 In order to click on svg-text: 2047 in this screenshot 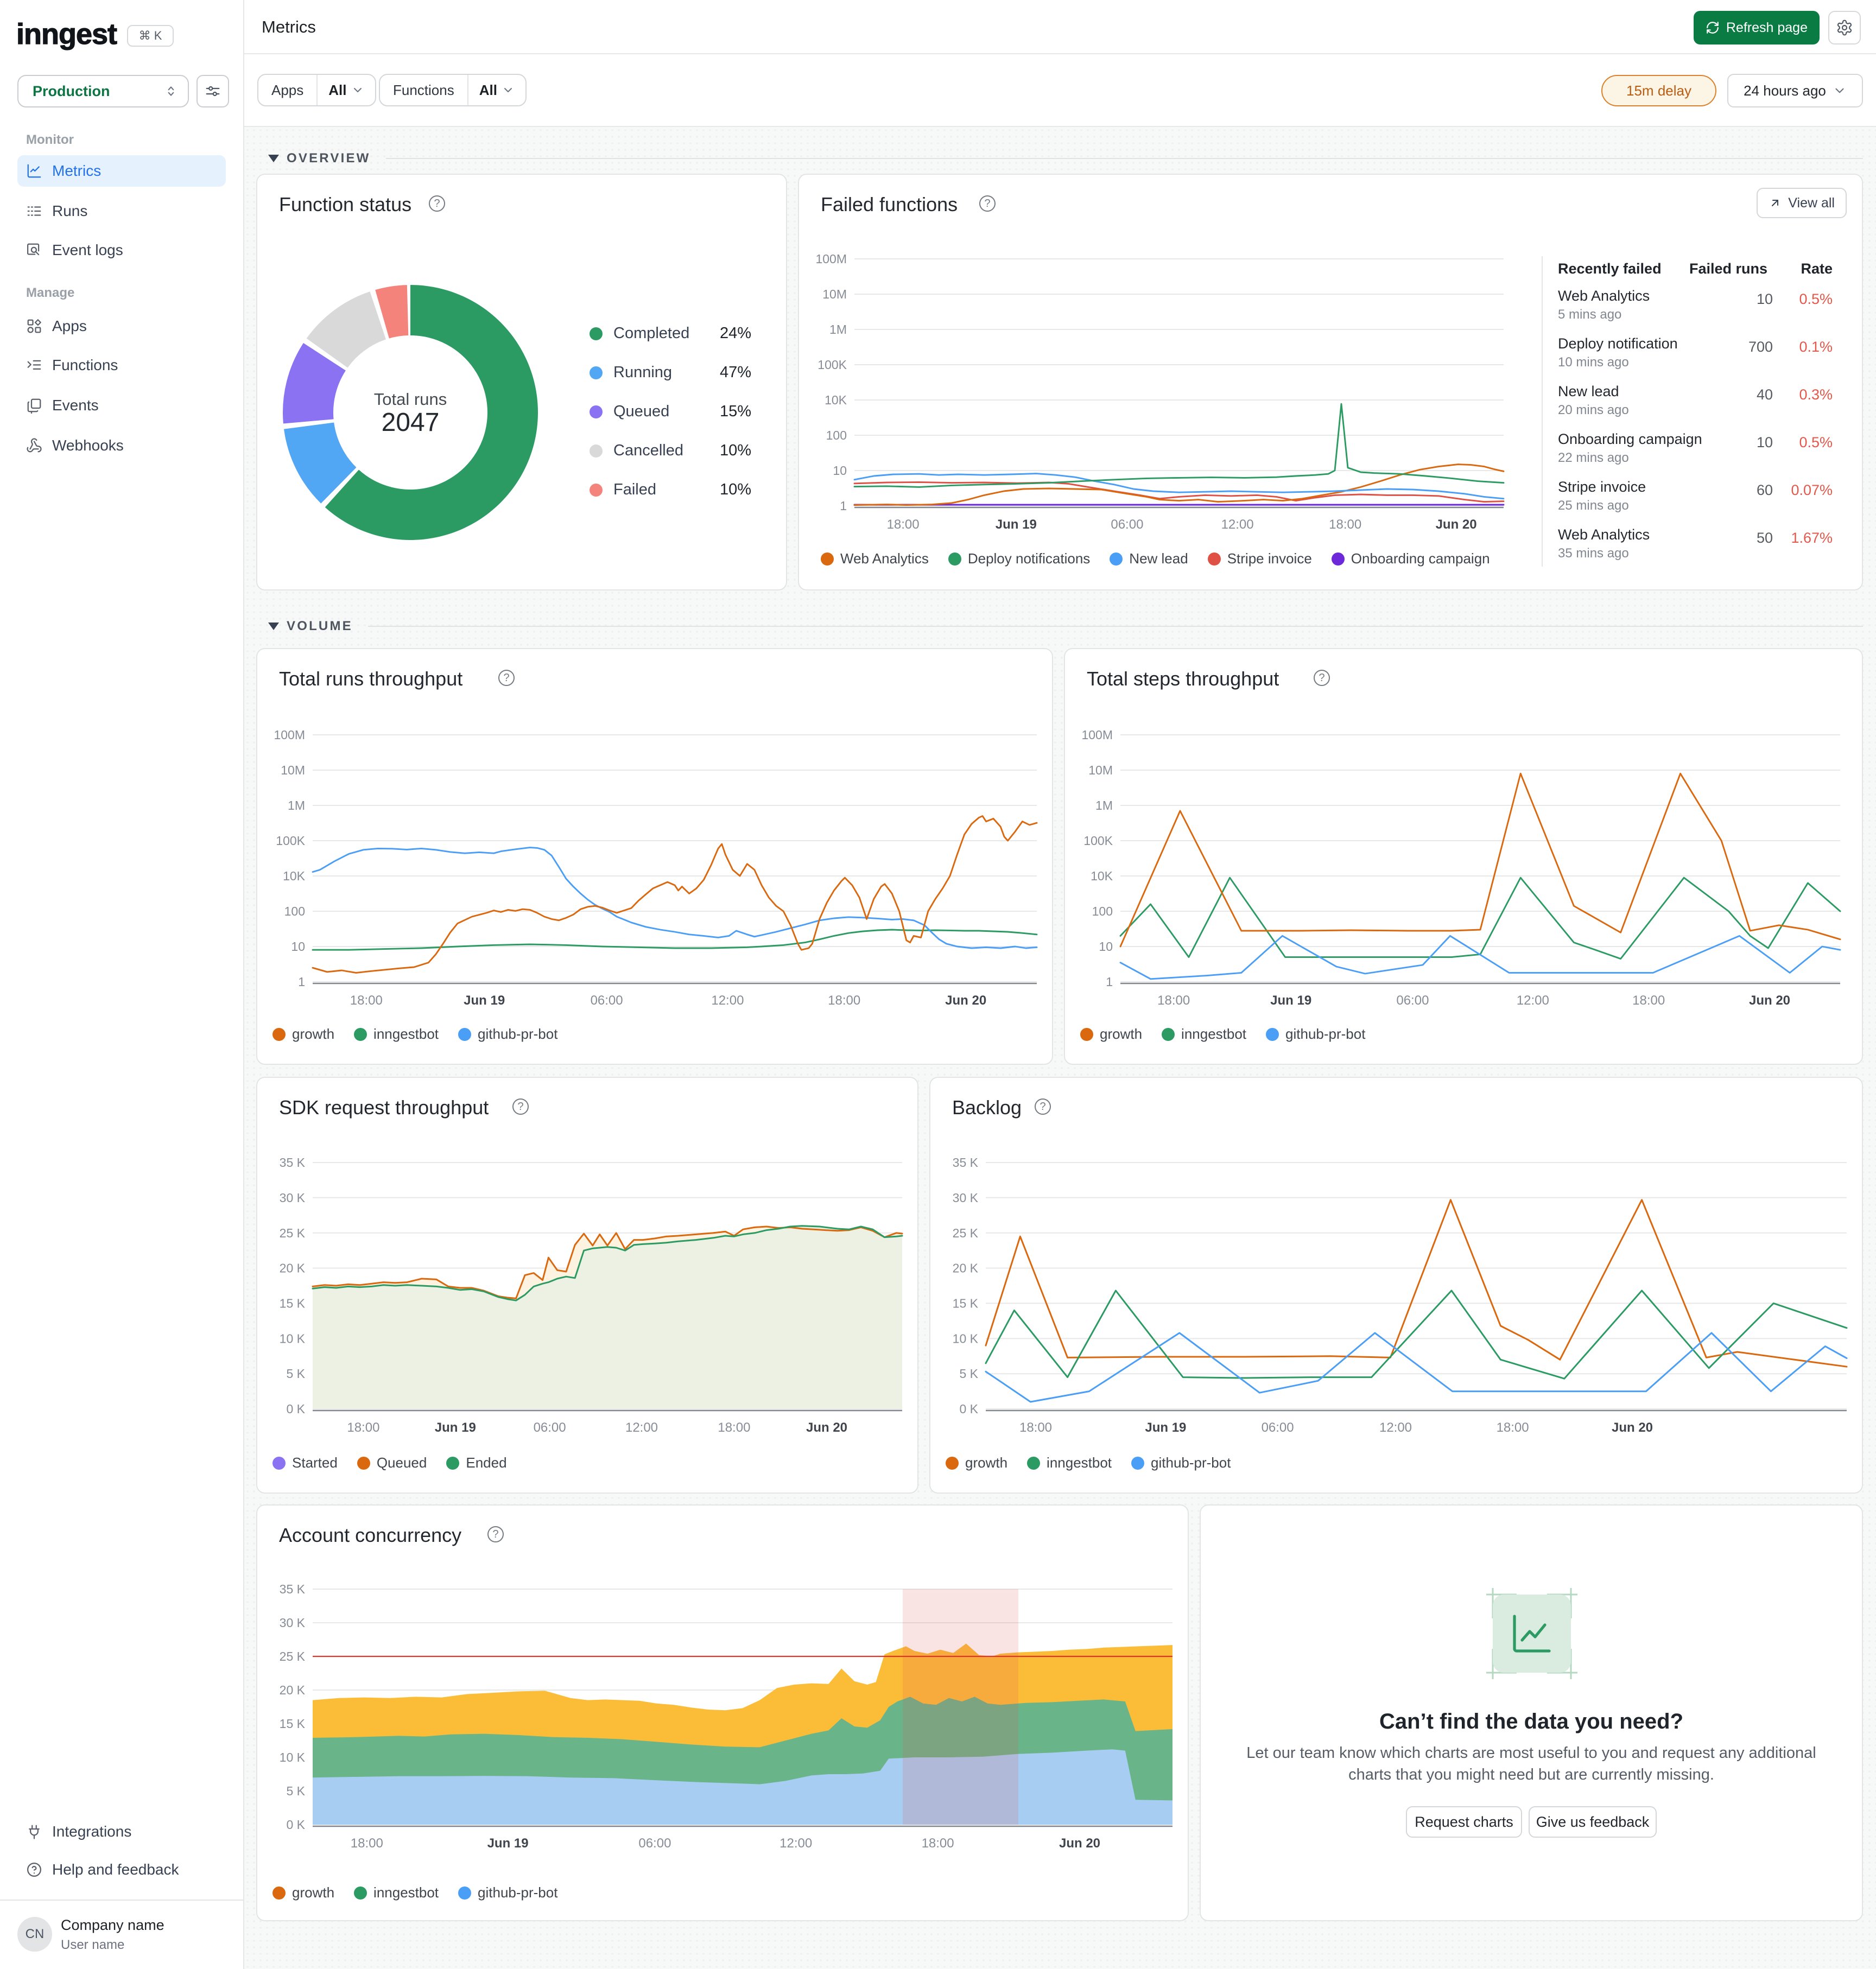, I will do `click(411, 422)`.